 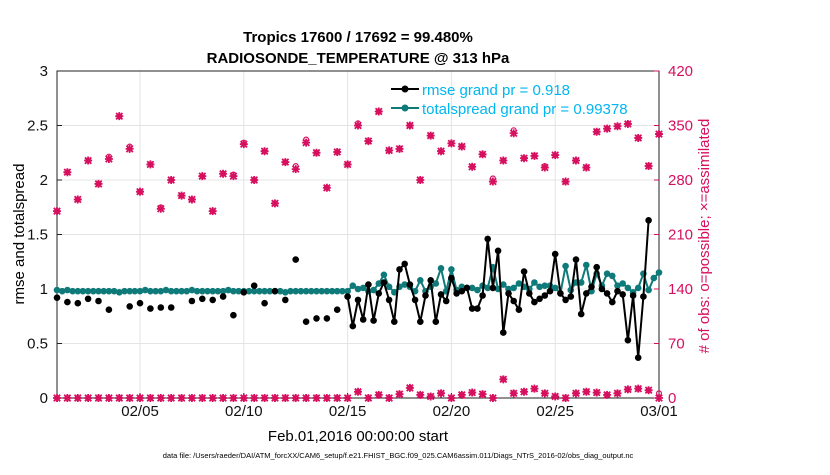 What do you see at coordinates (405, 89) in the screenshot?
I see `legend-rmse-marker` at bounding box center [405, 89].